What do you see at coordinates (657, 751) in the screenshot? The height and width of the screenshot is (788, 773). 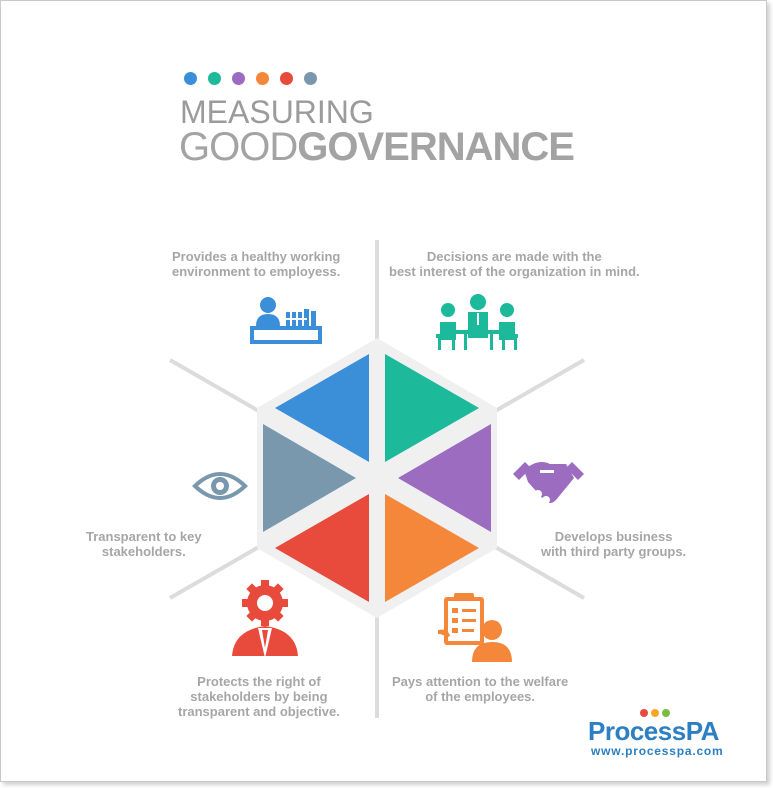 I see `logo-url: www.processpa.com` at bounding box center [657, 751].